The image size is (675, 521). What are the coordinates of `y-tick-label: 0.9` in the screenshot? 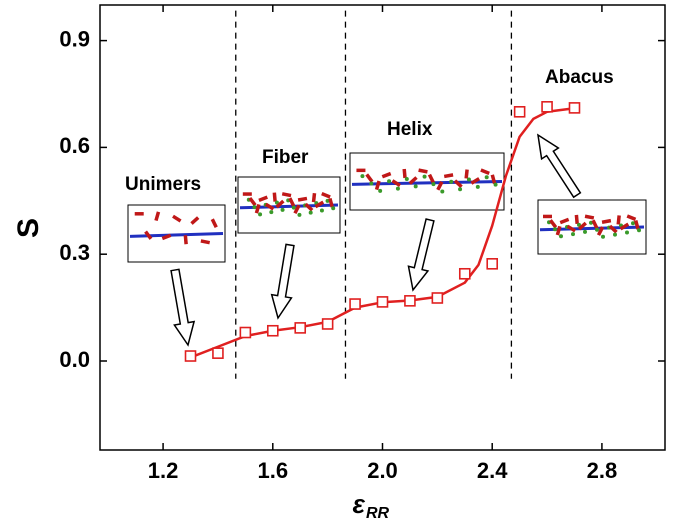 It's located at (74, 38).